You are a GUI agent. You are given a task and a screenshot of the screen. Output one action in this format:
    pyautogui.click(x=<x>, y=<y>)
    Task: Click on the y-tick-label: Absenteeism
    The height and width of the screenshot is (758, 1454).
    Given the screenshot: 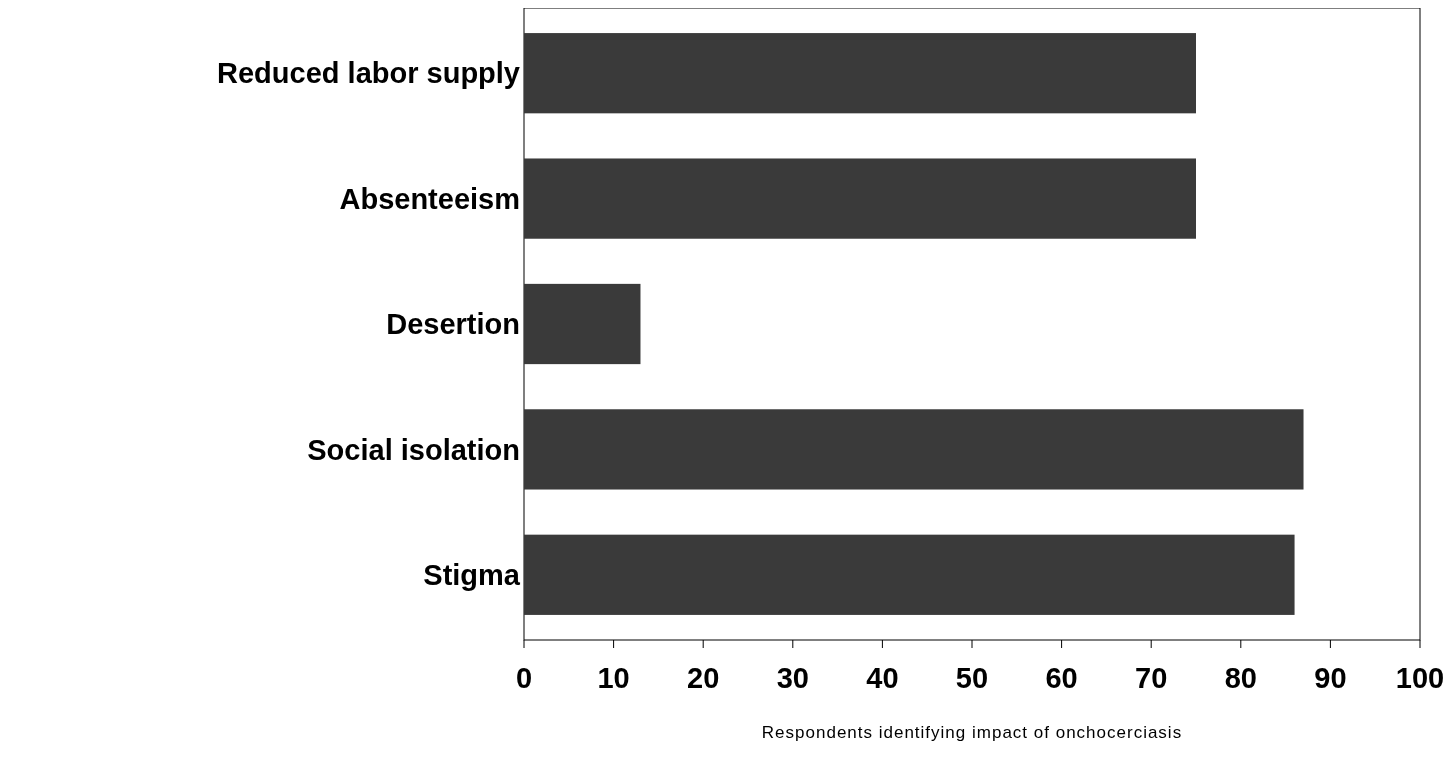 What is the action you would take?
    pyautogui.click(x=429, y=198)
    